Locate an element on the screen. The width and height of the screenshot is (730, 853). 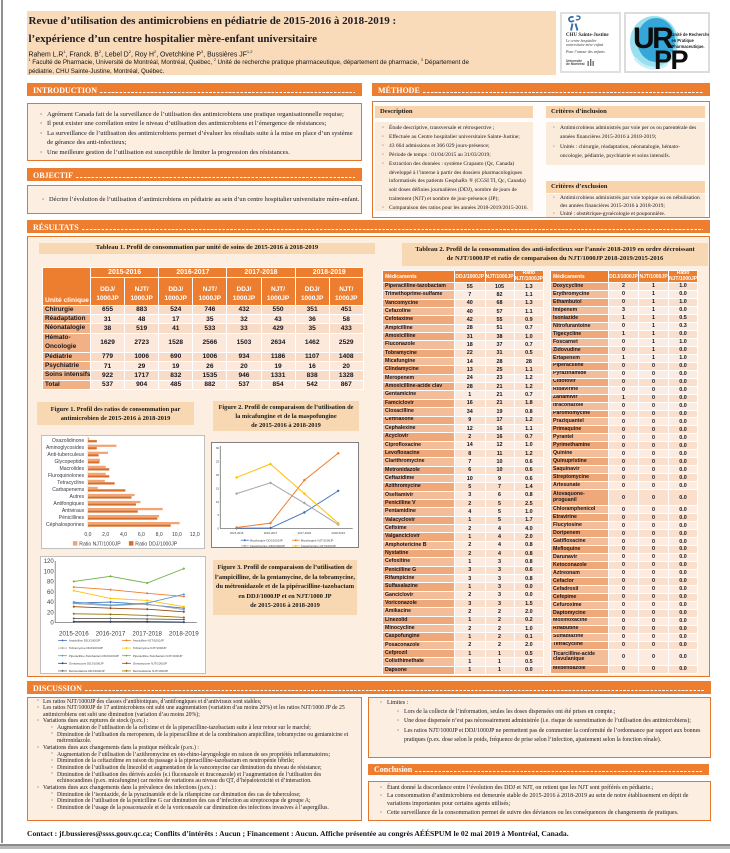
svg-text: Anti-tuberculeux is located at coordinates (65, 455).